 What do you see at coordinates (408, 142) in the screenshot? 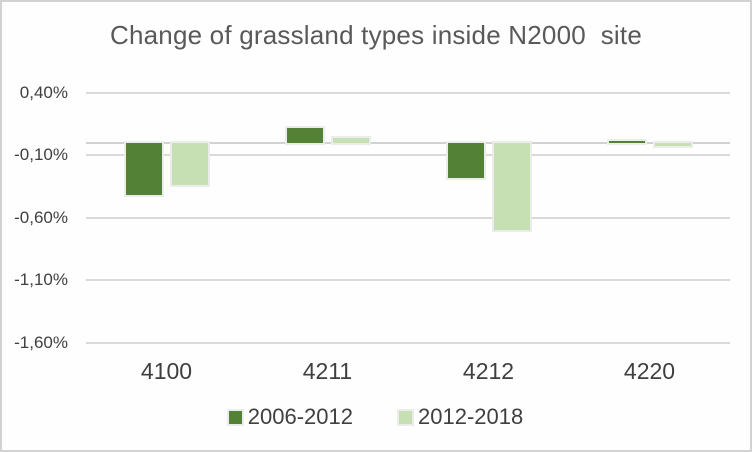
I see `zero-axis-line` at bounding box center [408, 142].